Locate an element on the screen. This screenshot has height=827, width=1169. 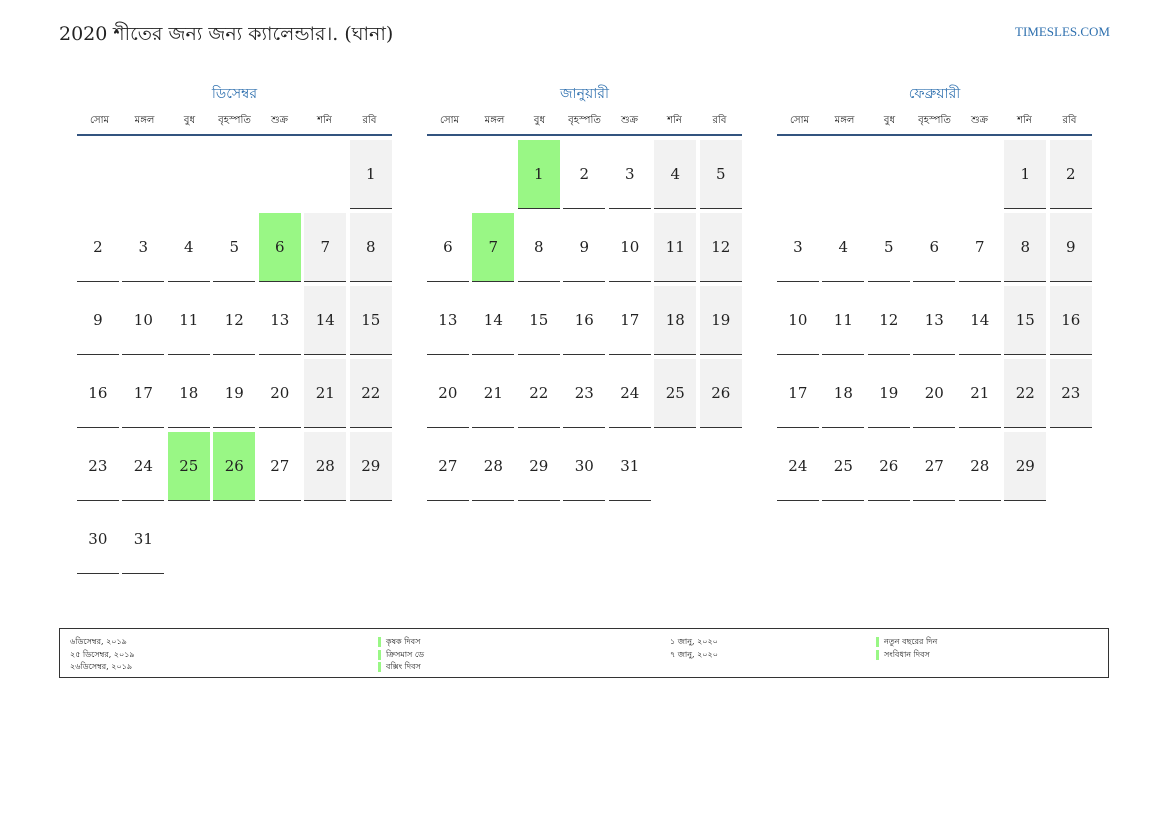
month-name: ফেব্রুয়ারী is located at coordinates (934, 94).